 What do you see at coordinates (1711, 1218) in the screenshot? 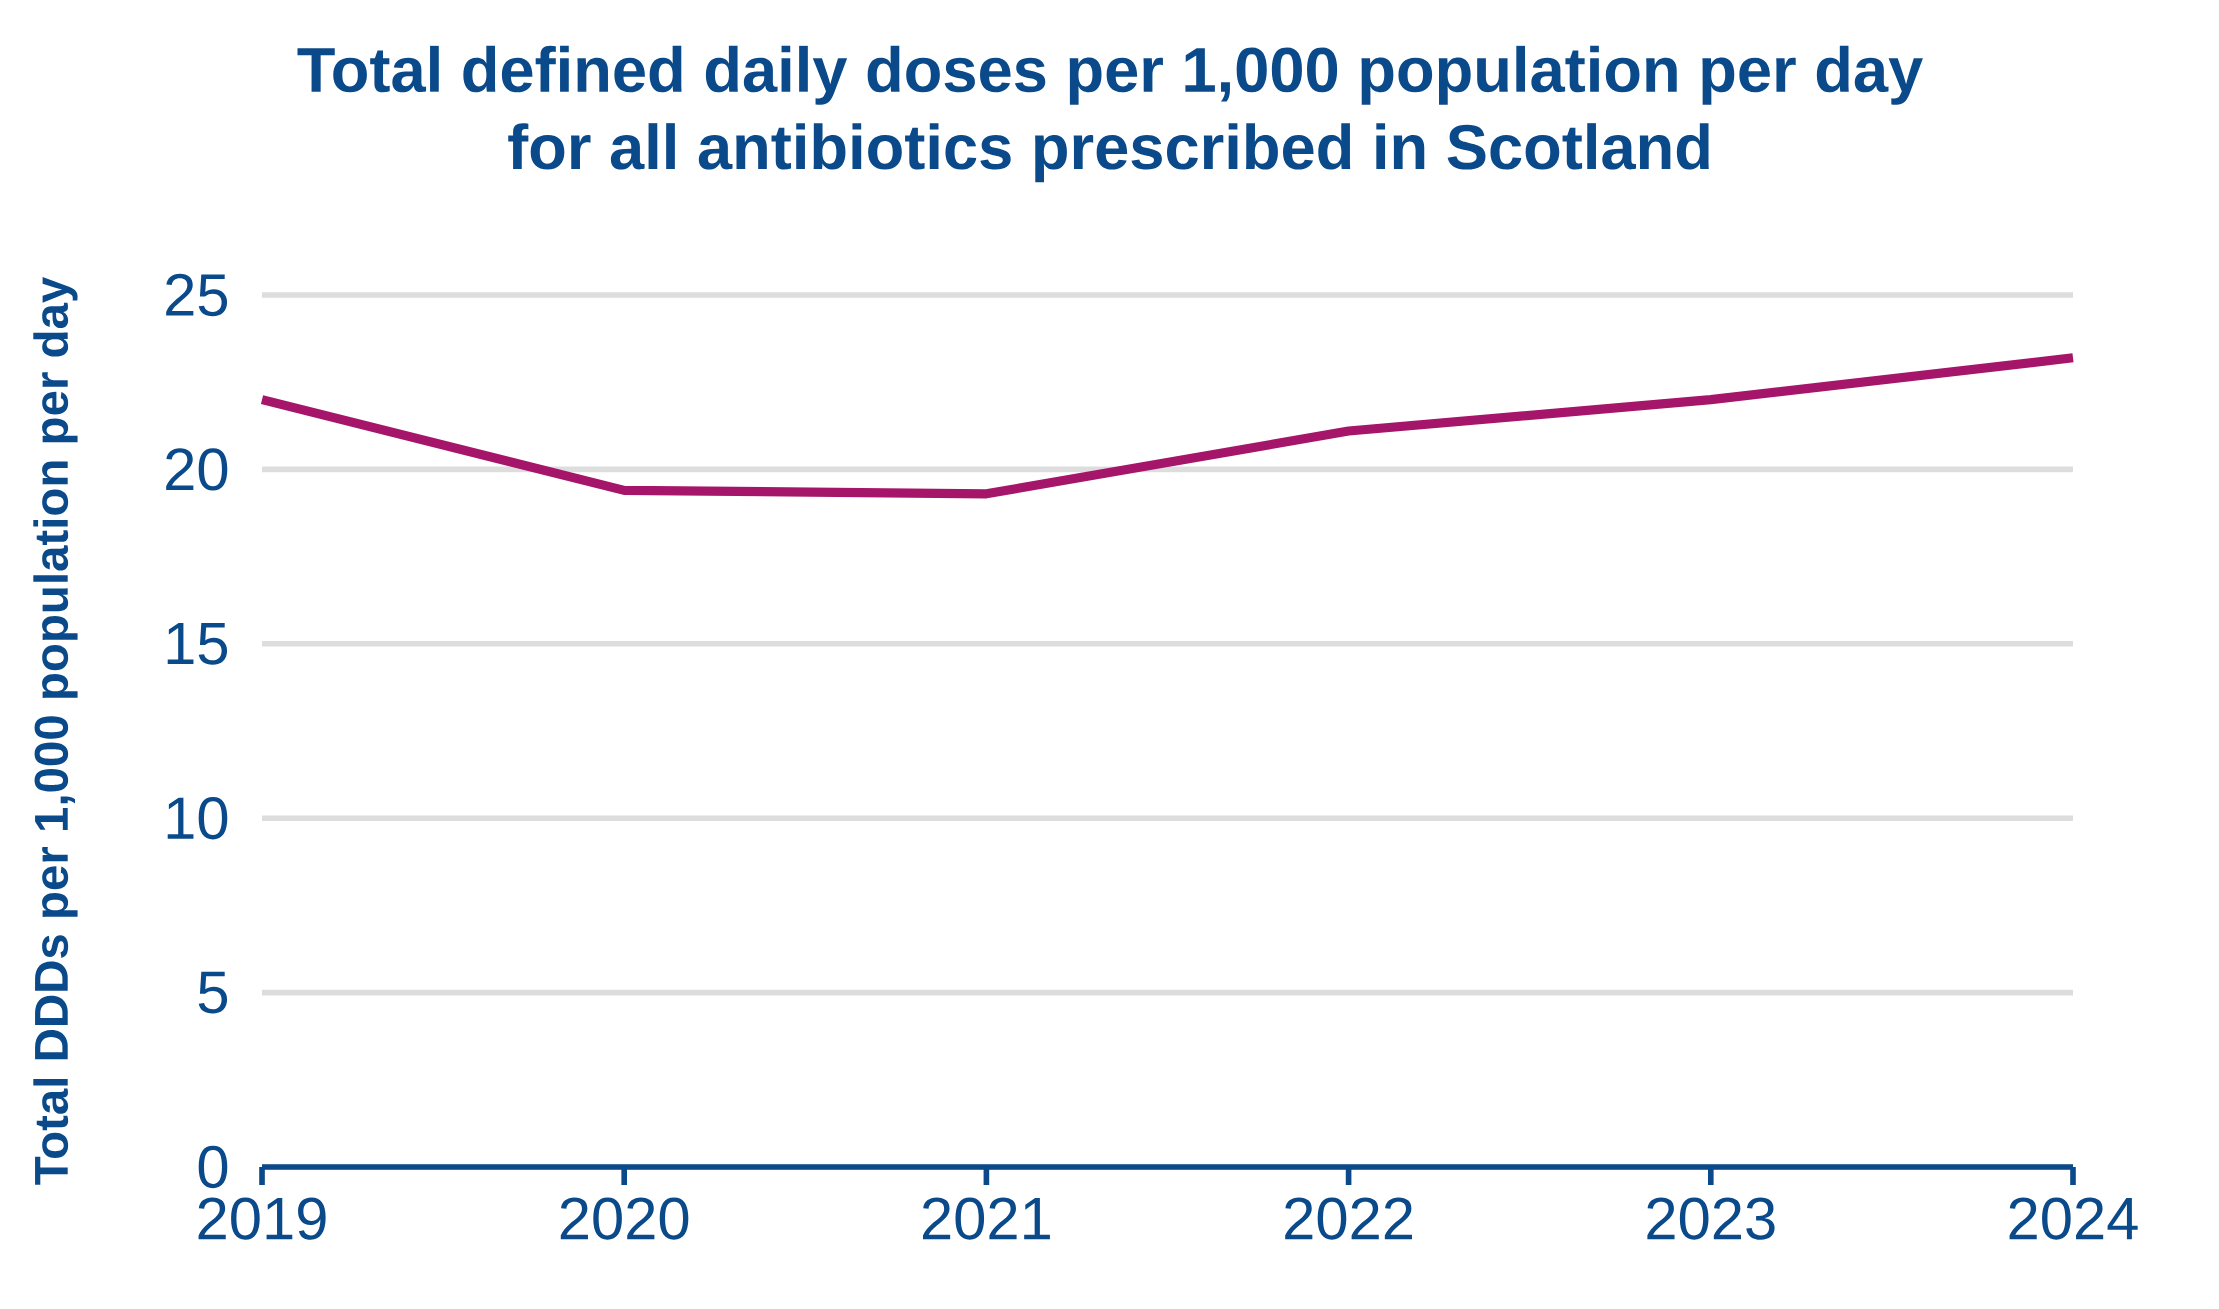
I see `x-tick-label: 2023` at bounding box center [1711, 1218].